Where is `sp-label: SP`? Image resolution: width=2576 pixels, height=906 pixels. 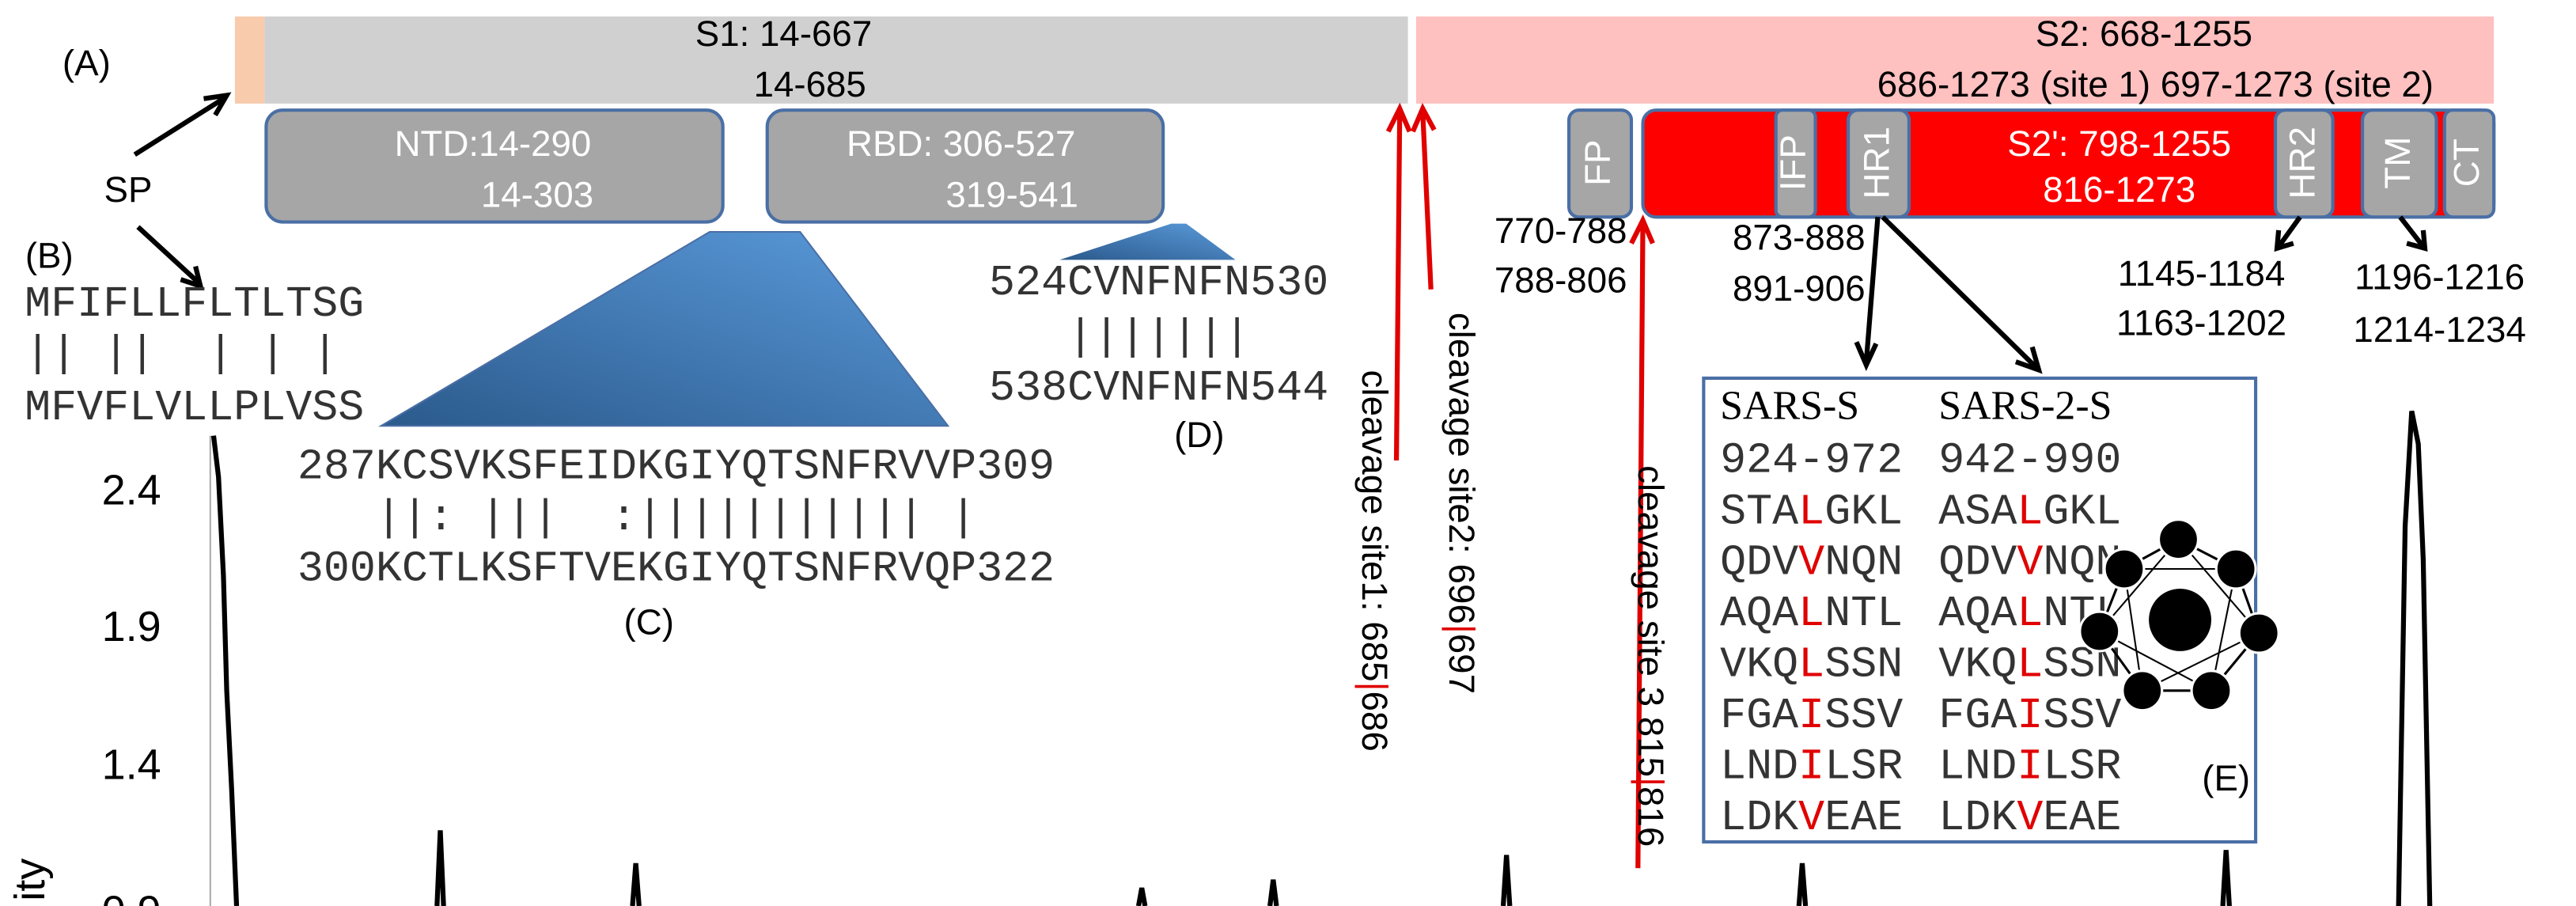 sp-label: SP is located at coordinates (128, 189).